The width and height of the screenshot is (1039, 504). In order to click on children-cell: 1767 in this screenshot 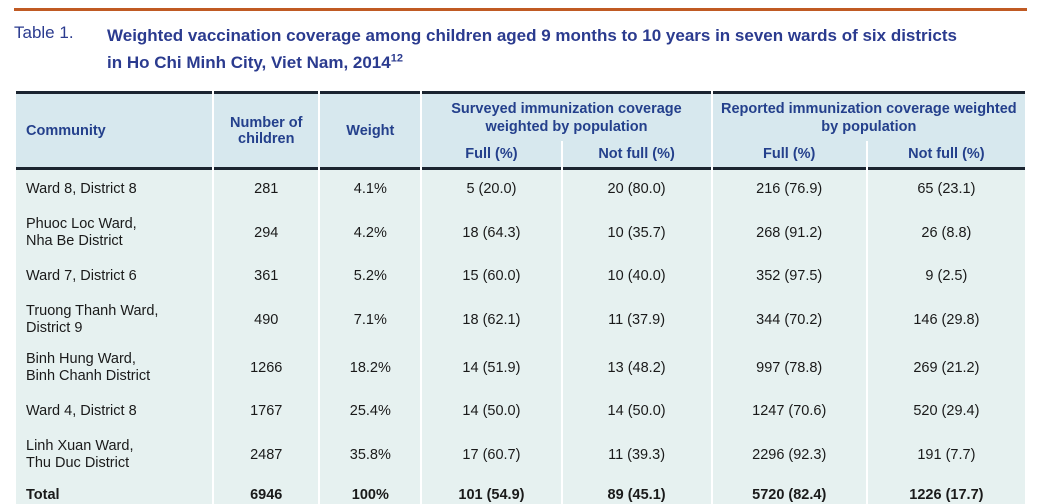, I will do `click(266, 412)`.